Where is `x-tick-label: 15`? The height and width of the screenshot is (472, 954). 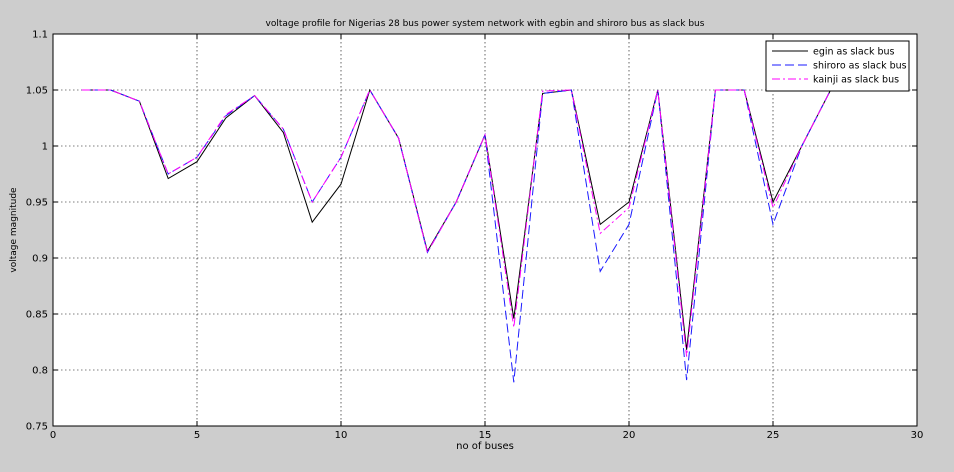
x-tick-label: 15 is located at coordinates (485, 435).